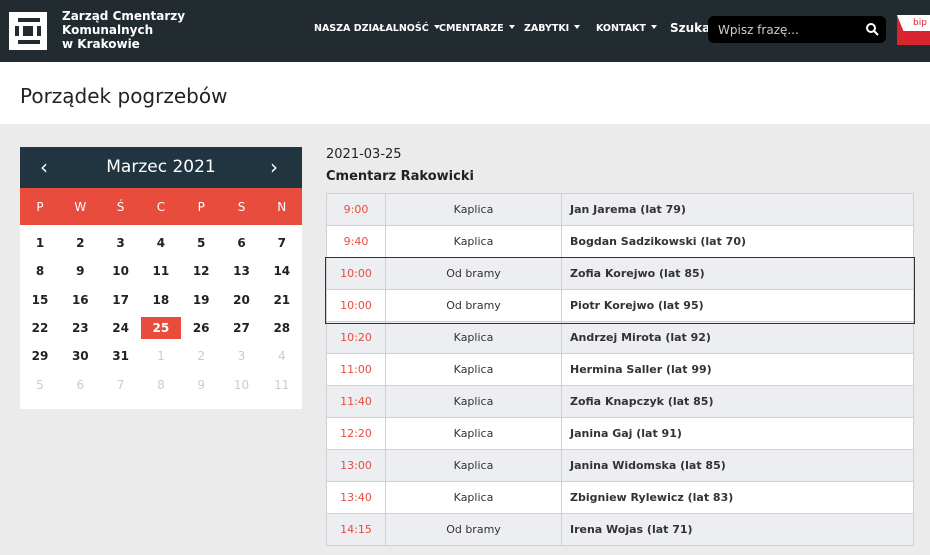 This screenshot has height=555, width=930. I want to click on day: 31, so click(120, 356).